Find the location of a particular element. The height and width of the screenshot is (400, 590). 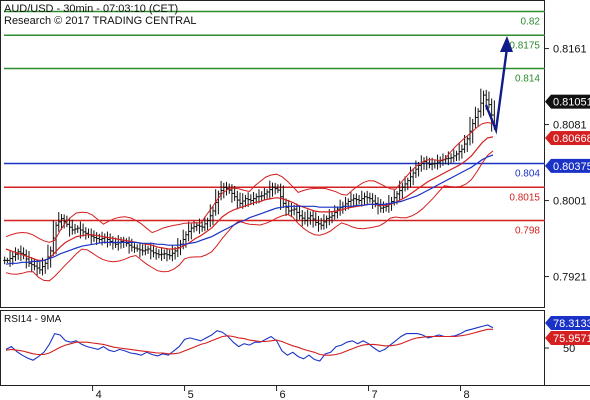

level-0-804-label: 0.804 is located at coordinates (527, 174).